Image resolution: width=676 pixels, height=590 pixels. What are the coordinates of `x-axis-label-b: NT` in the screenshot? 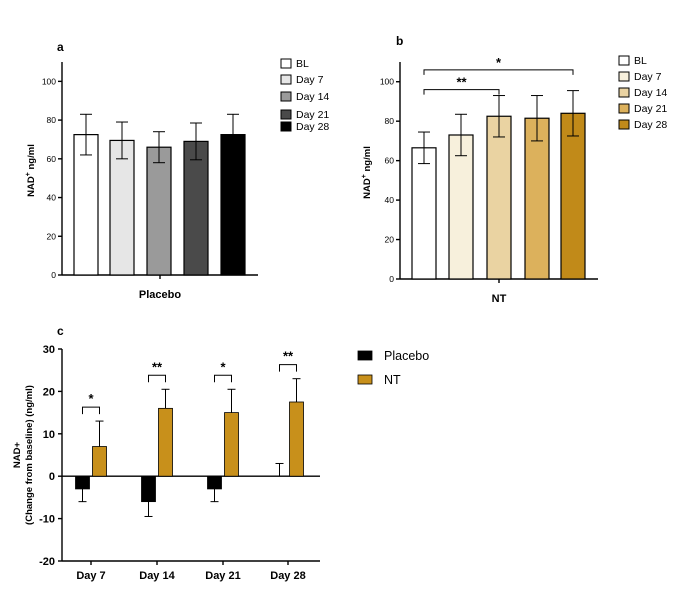 It's located at (499, 299).